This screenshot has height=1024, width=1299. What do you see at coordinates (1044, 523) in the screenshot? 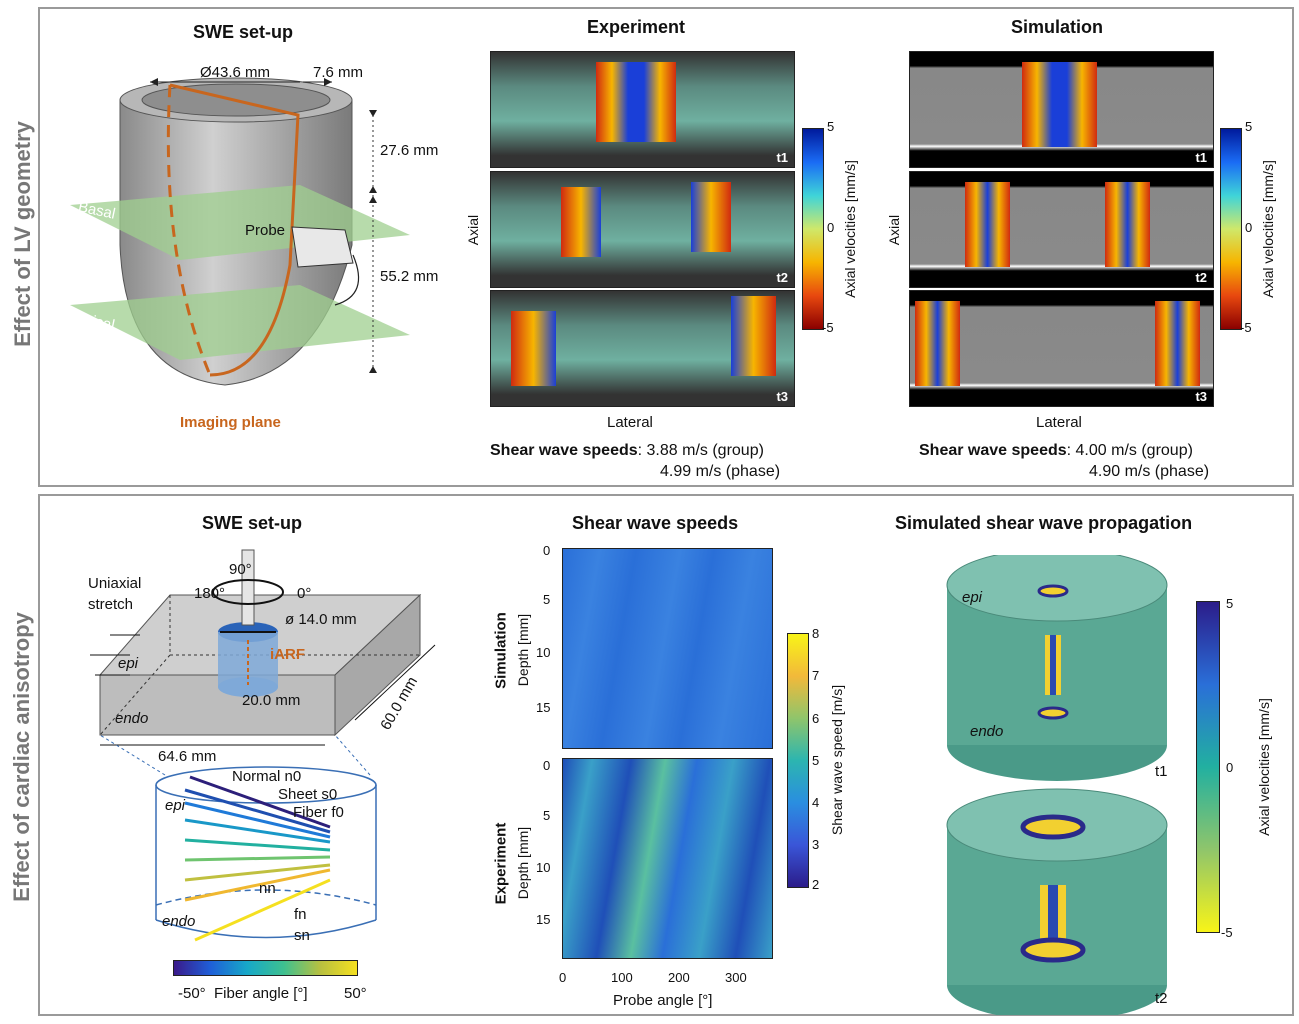
I see `propagation-title: Simulated shear wave propagation` at bounding box center [1044, 523].